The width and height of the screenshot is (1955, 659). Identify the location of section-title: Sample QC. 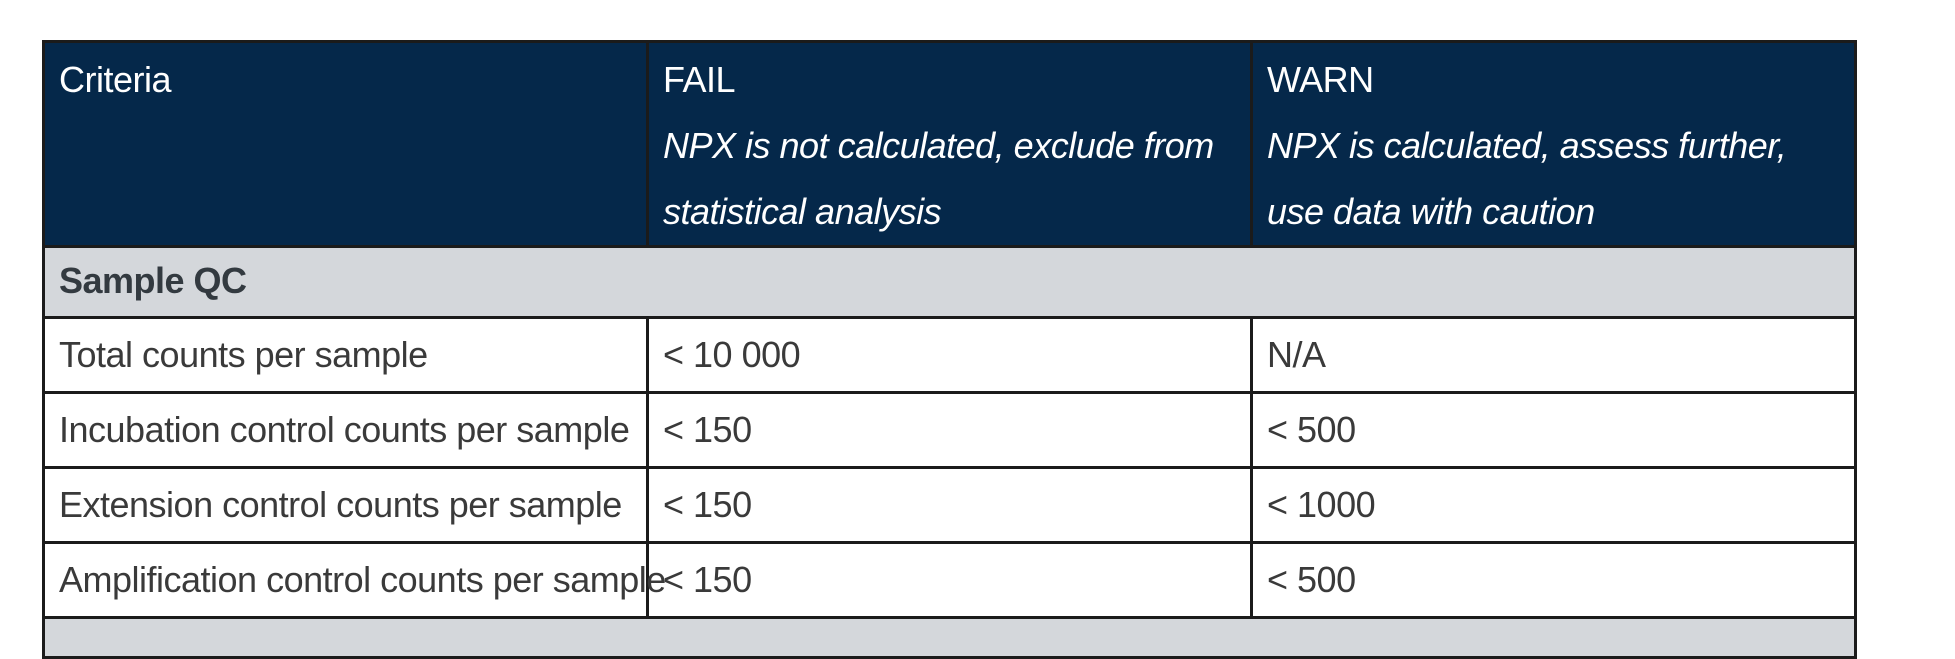
(949, 282).